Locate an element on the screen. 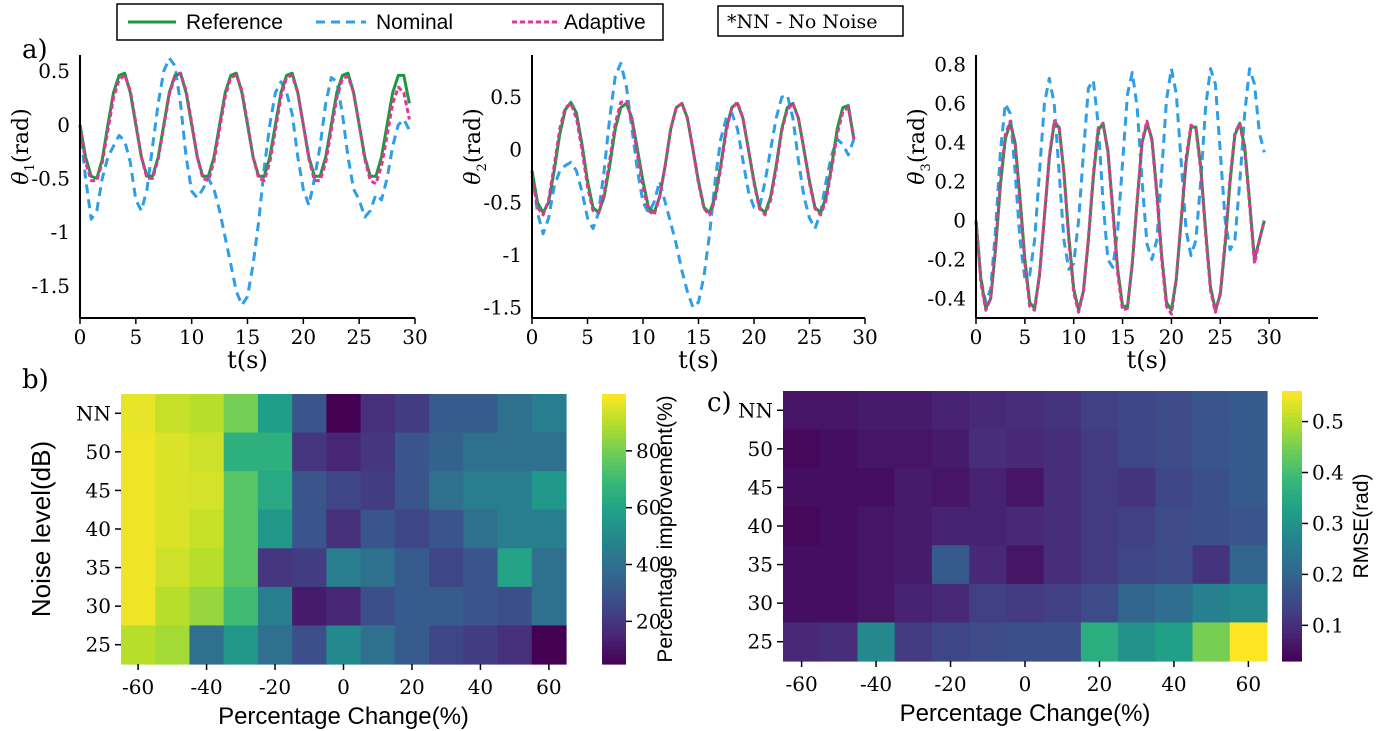  y-tick-label: 45 is located at coordinates (98, 490).